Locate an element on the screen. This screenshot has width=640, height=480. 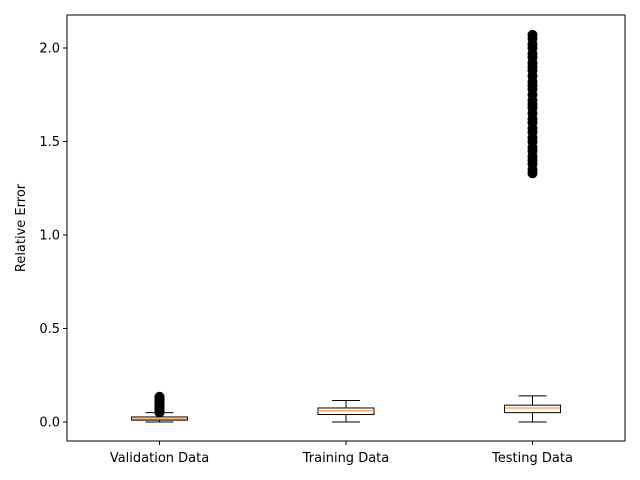
y-axis-label: Relative Error is located at coordinates (21, 227).